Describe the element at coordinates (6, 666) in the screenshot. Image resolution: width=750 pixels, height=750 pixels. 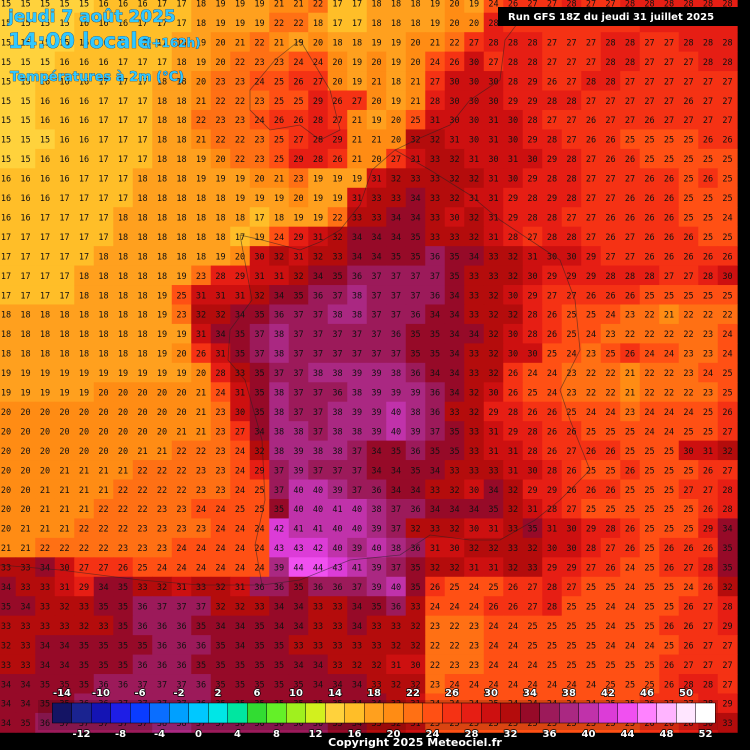
I see `temperature-value: 33` at that location.